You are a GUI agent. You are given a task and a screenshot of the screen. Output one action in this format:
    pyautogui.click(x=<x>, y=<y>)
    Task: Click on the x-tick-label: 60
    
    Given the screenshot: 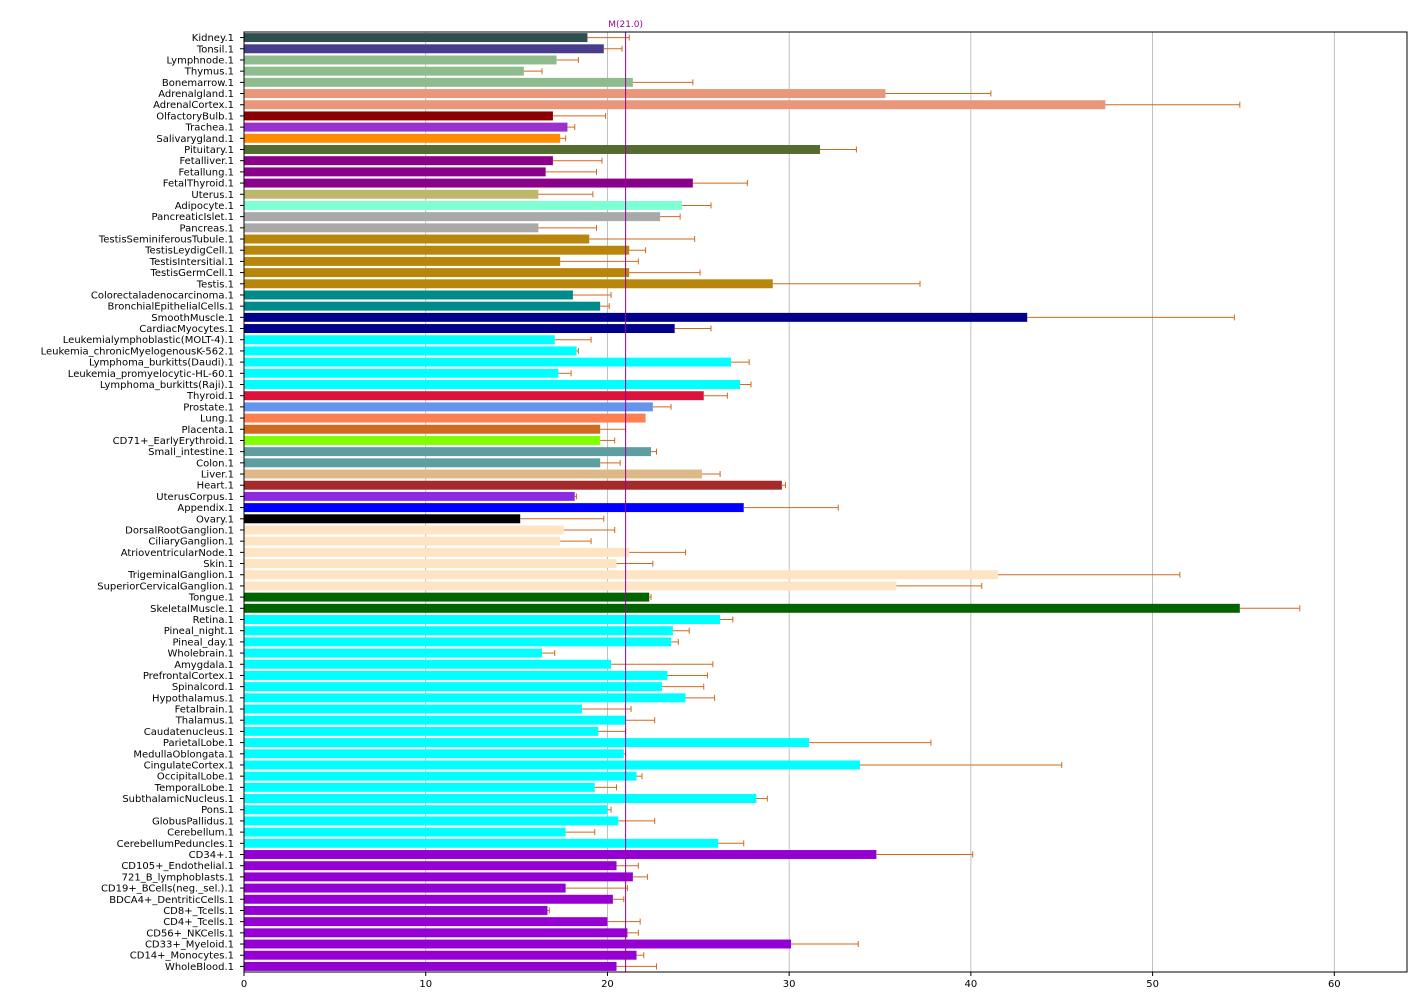 What is the action you would take?
    pyautogui.click(x=1334, y=984)
    